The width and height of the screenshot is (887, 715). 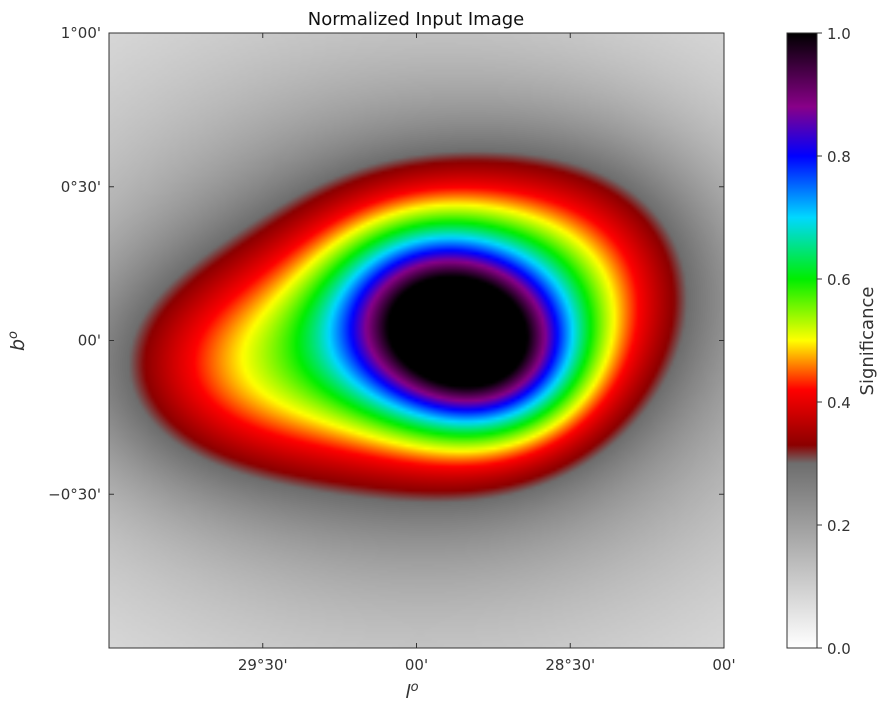 What do you see at coordinates (839, 34) in the screenshot?
I see `colorbar-tick-label: 1.0` at bounding box center [839, 34].